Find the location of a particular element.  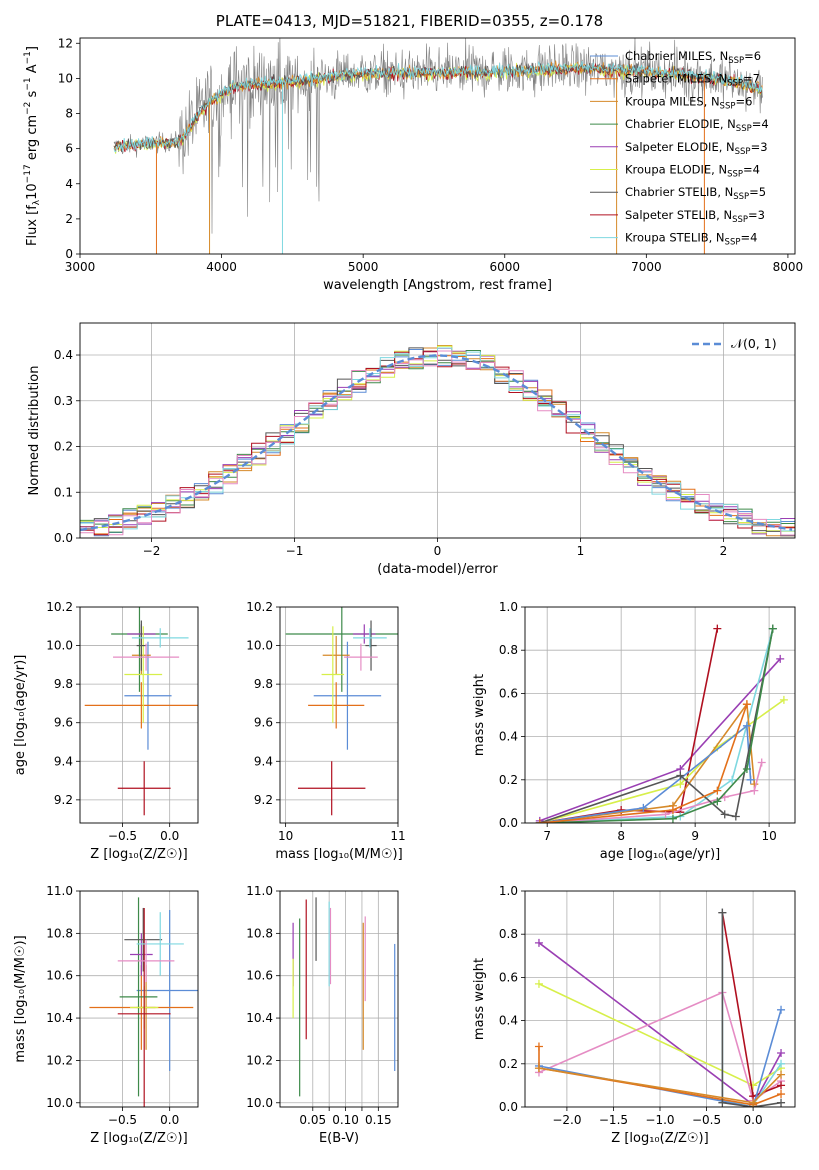

x-axis-label: wavelength [Angstrom, rest frame] is located at coordinates (437, 285).